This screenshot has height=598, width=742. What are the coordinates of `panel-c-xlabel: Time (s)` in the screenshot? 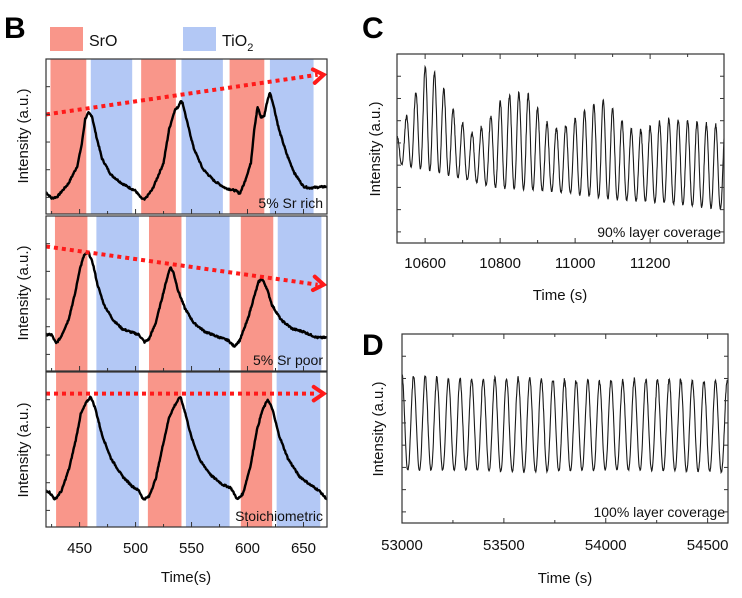 It's located at (560, 295).